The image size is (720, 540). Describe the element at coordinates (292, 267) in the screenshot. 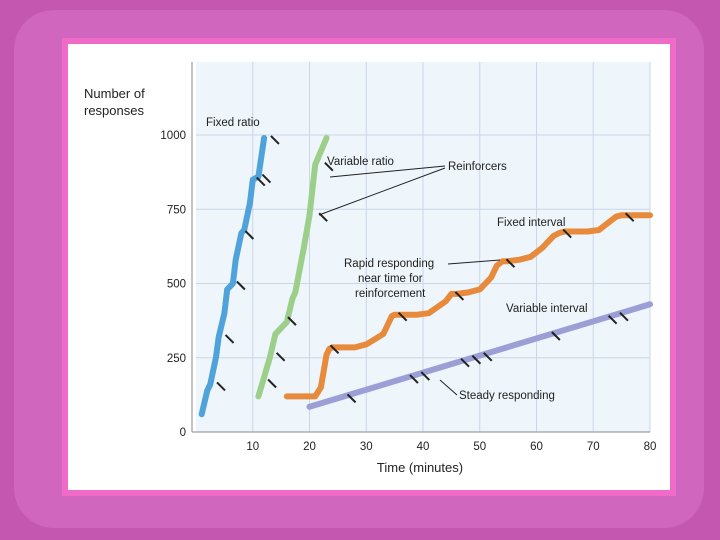

I see `series-line-variable-ratio` at that location.